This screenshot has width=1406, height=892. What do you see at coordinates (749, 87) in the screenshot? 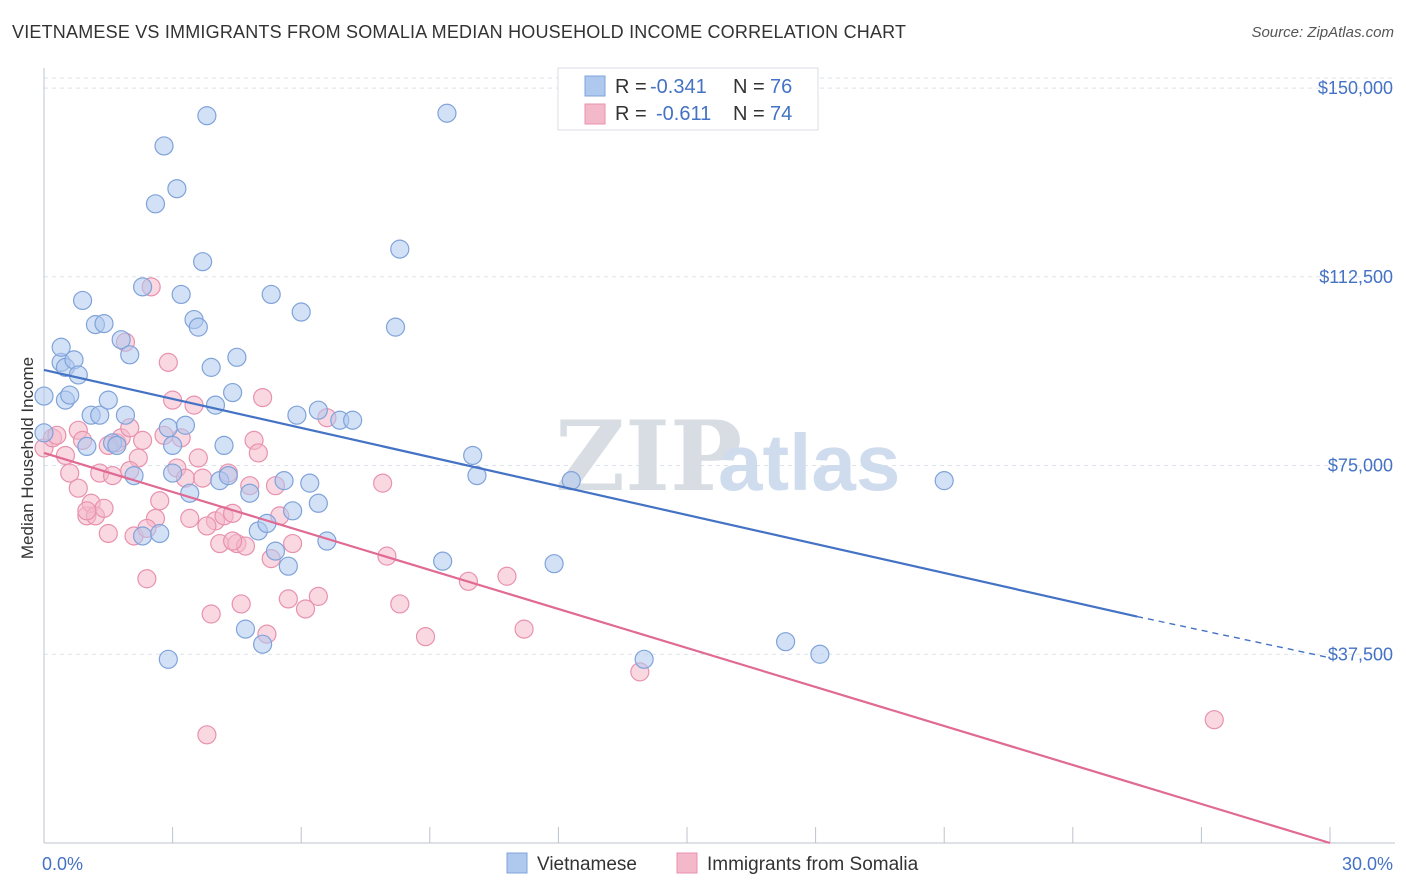
I see `legend-n-label-1: N =` at bounding box center [749, 87].